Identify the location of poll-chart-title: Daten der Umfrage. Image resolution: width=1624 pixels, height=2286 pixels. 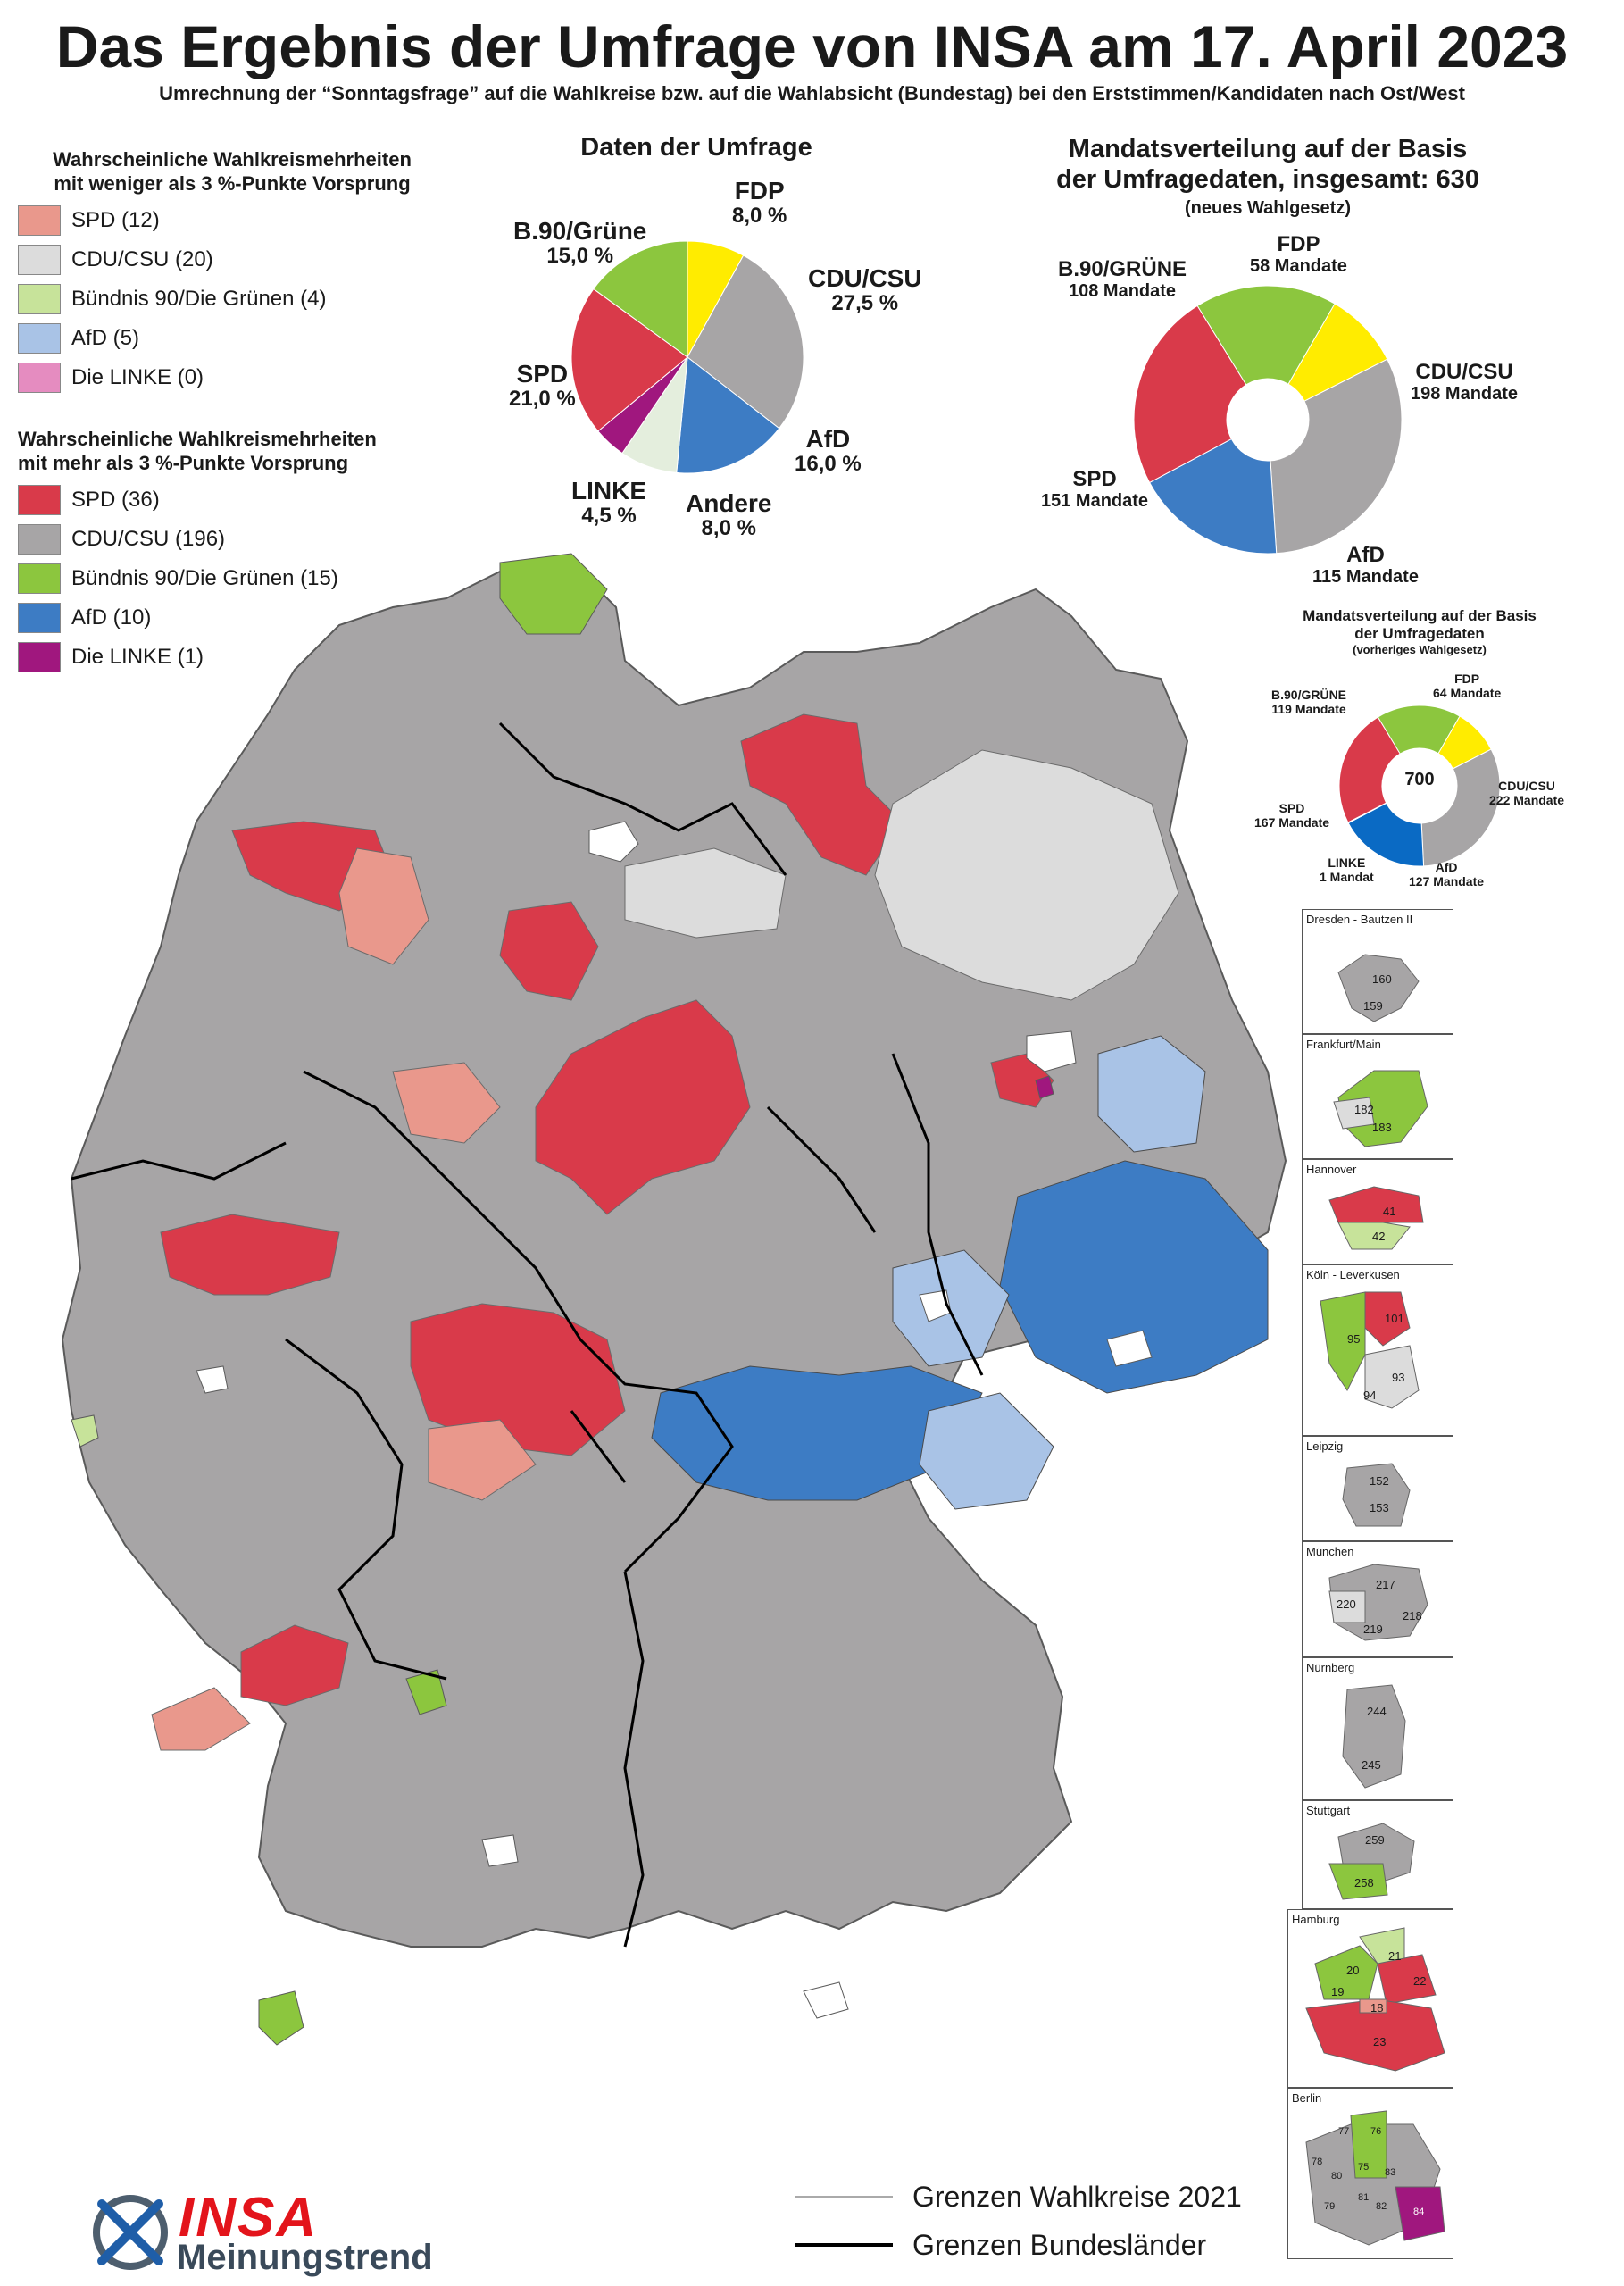
(696, 147).